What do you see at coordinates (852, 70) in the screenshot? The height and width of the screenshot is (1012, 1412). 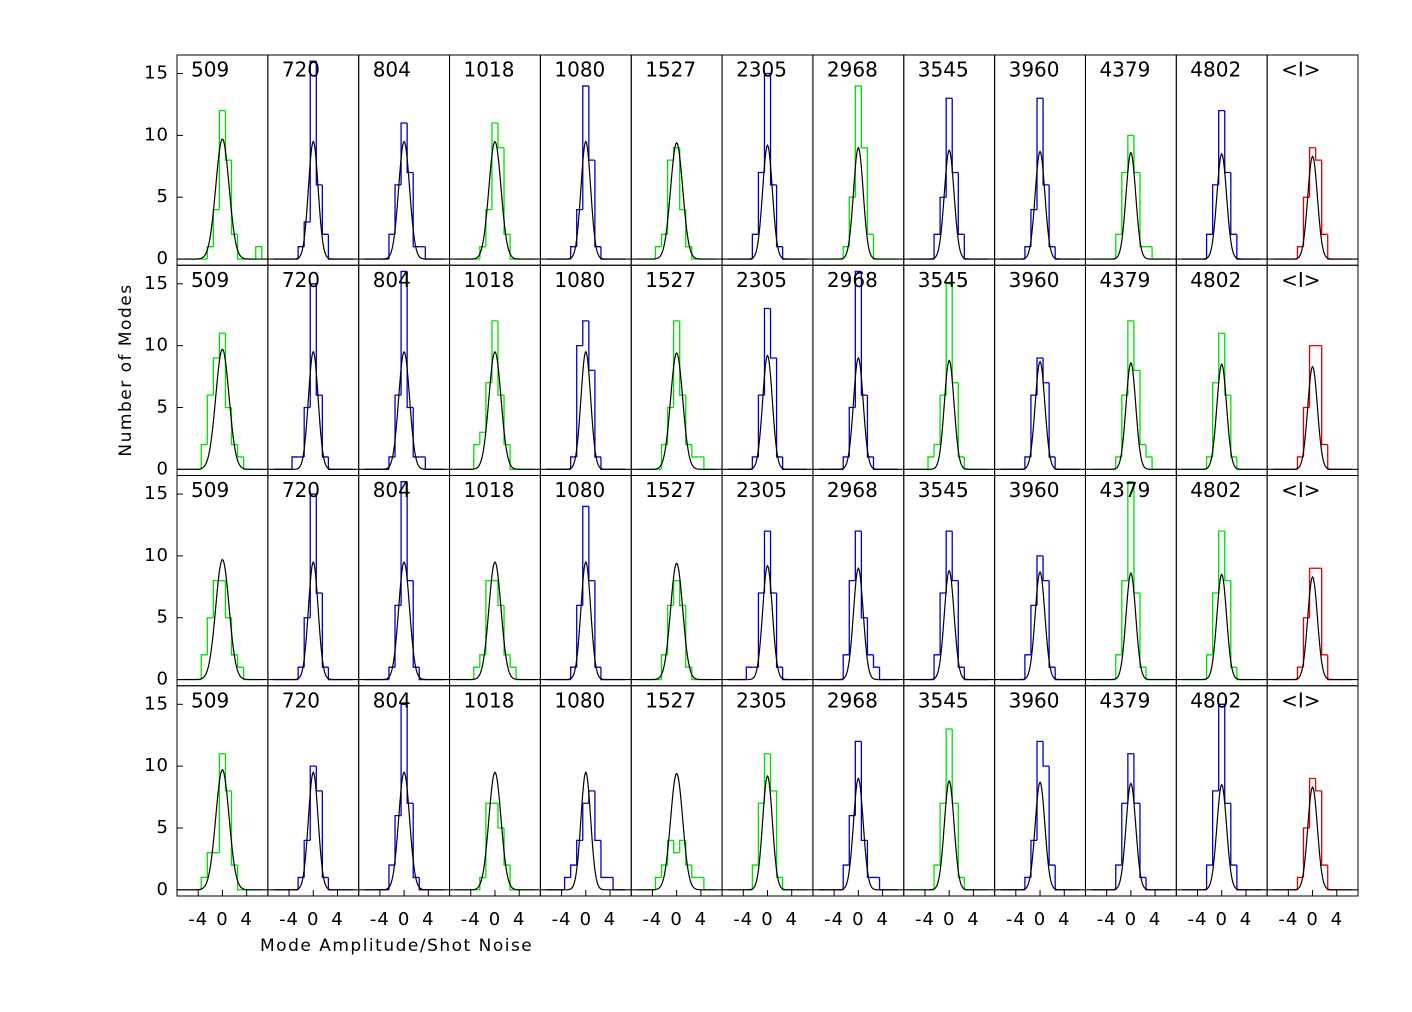 I see `panel-title: 2968` at bounding box center [852, 70].